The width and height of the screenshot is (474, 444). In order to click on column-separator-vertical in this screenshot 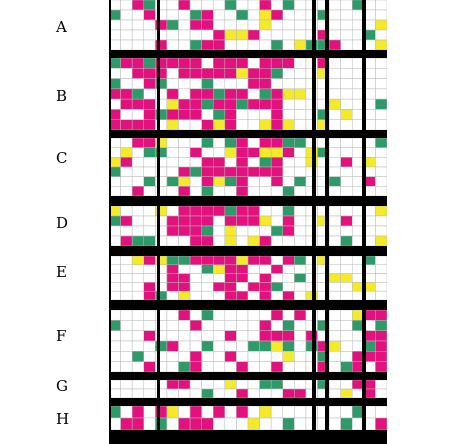, I will do `click(314, 222)`.